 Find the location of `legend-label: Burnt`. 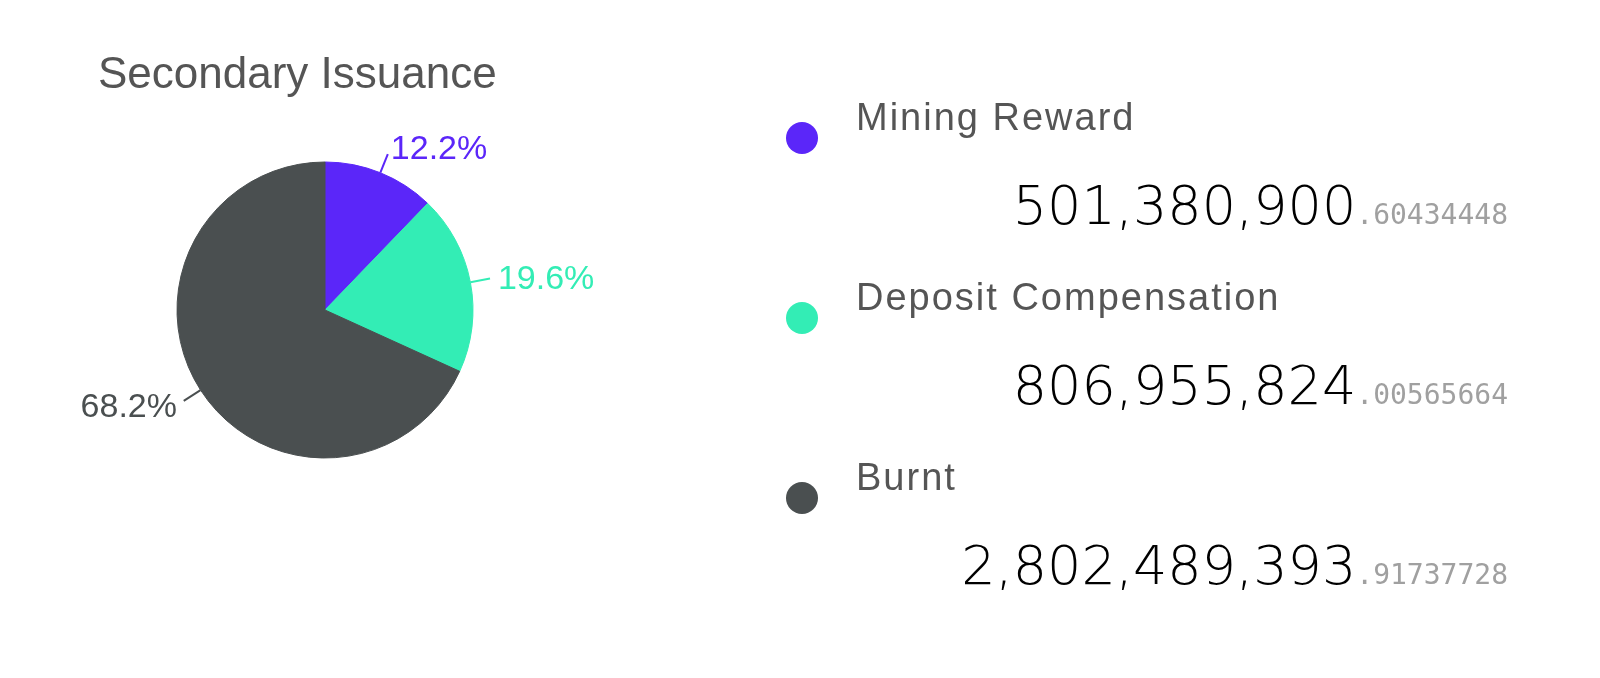

legend-label: Burnt is located at coordinates (906, 477).